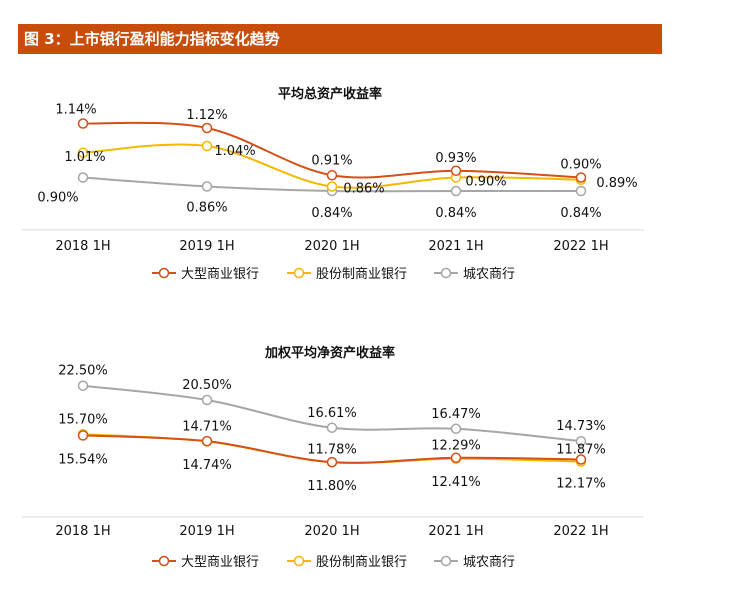  What do you see at coordinates (332, 413) in the screenshot?
I see `data-label-rural-bank: 16.61%` at bounding box center [332, 413].